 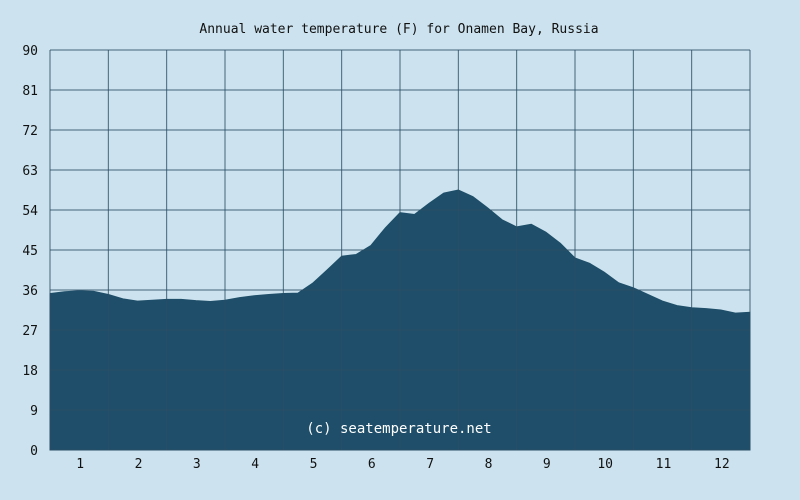 I want to click on x-tick-label-3: 3, so click(x=197, y=464).